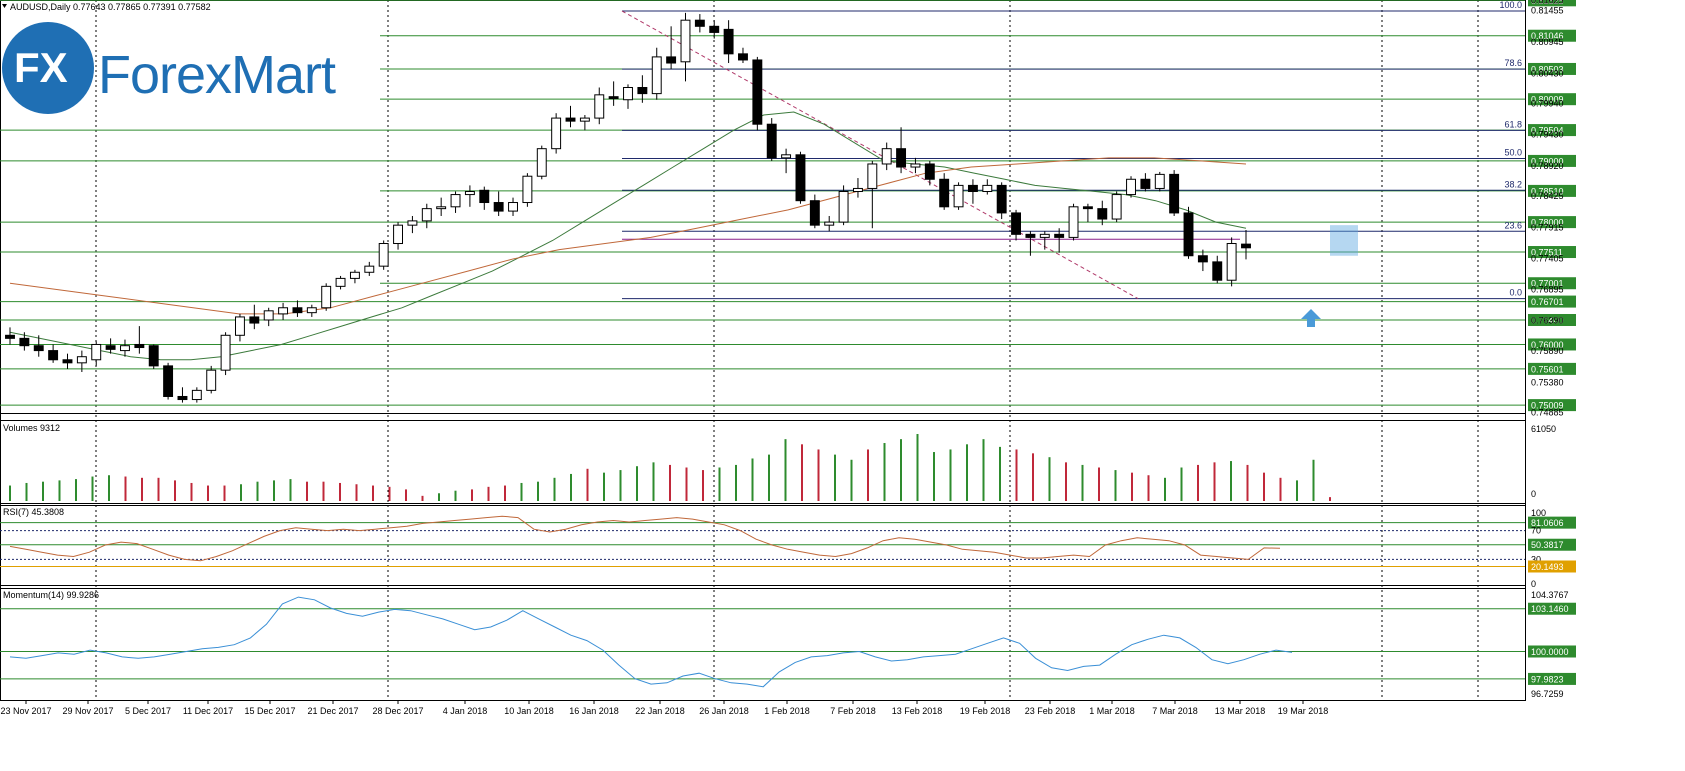 The height and width of the screenshot is (771, 1685). What do you see at coordinates (529, 711) in the screenshot?
I see `date-tick-label: 10 Jan 2018` at bounding box center [529, 711].